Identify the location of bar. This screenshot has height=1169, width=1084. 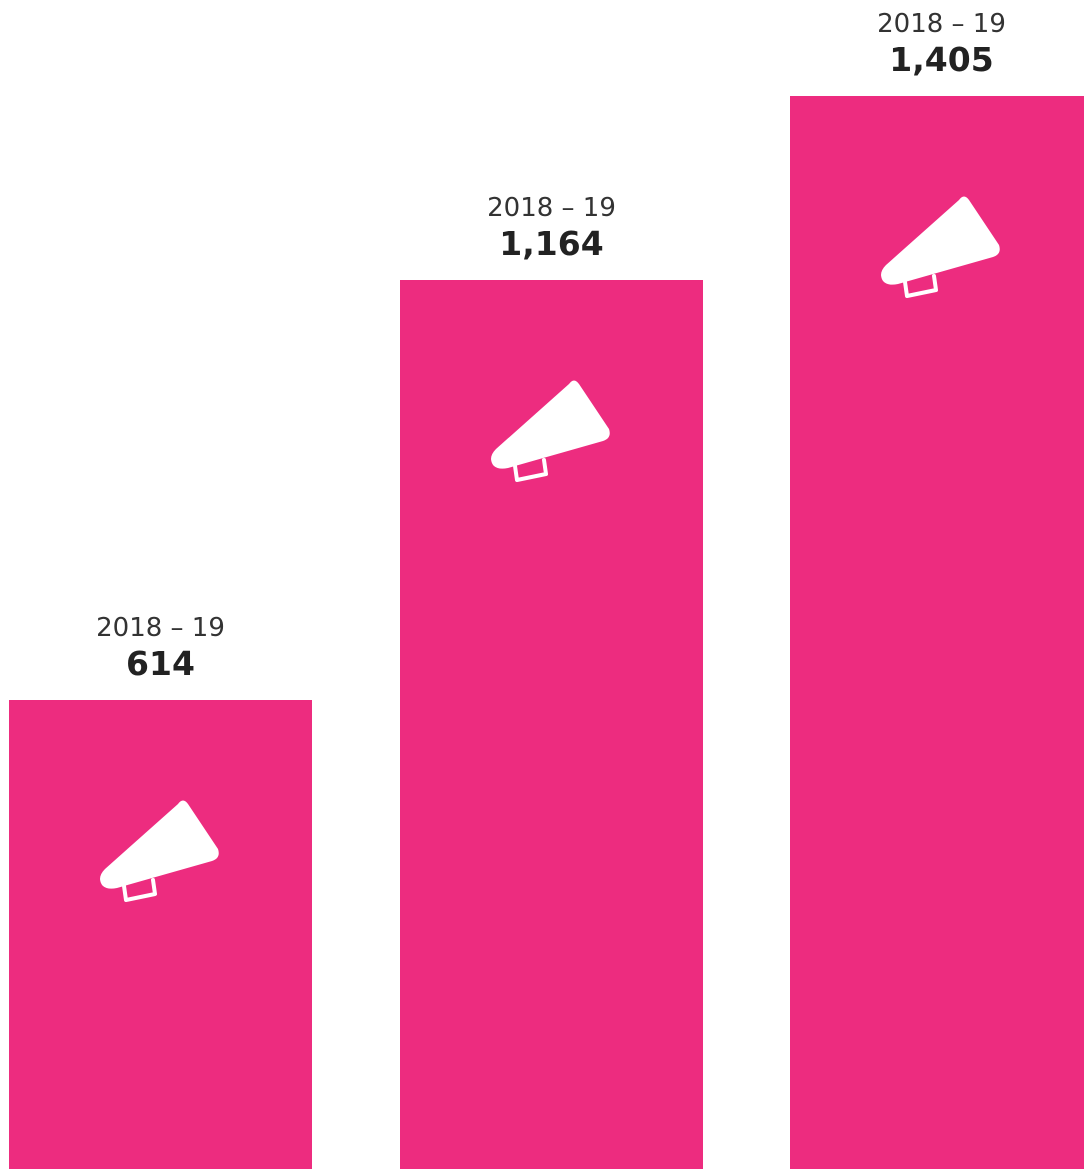
(160, 934).